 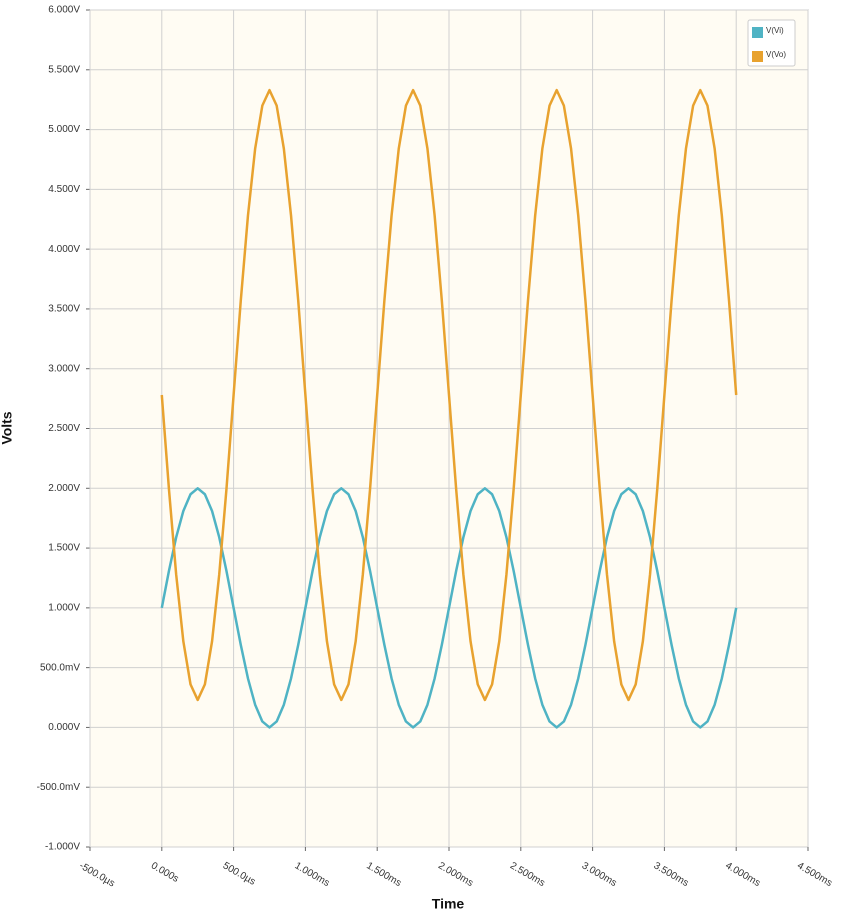 What do you see at coordinates (64, 428) in the screenshot?
I see `y-tick-label: 2.500V` at bounding box center [64, 428].